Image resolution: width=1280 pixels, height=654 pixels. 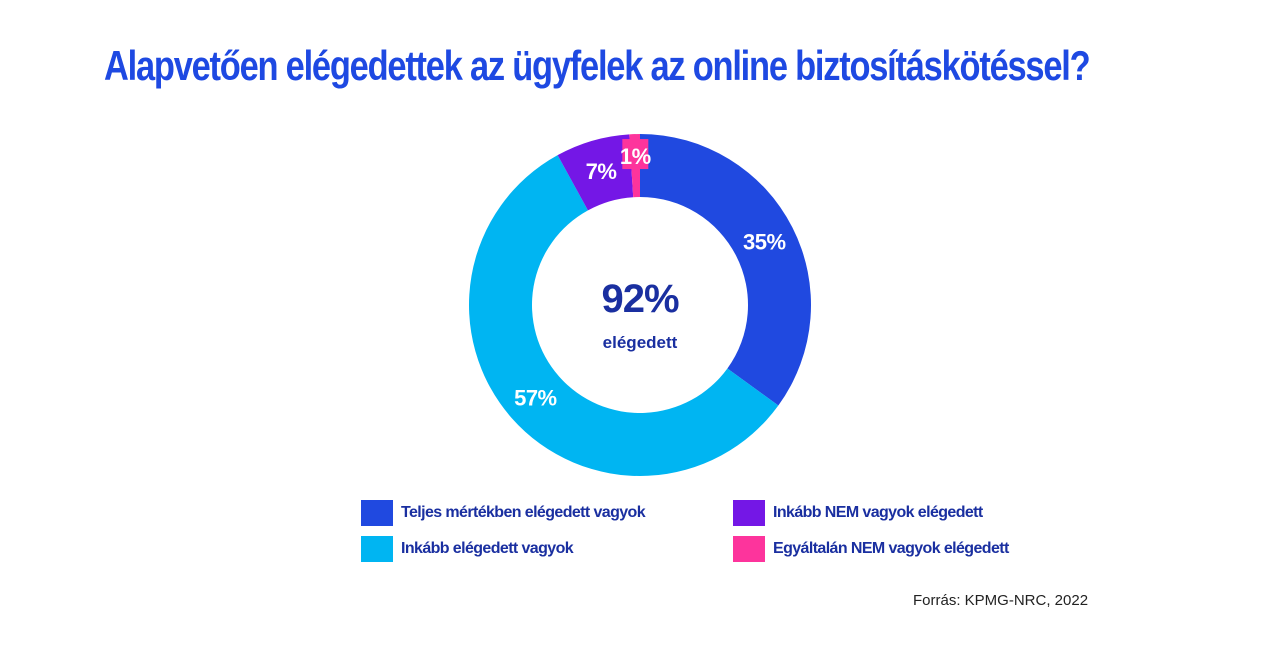 What do you see at coordinates (523, 512) in the screenshot?
I see `legend-label: Teljes mértékben elégedett vagyok` at bounding box center [523, 512].